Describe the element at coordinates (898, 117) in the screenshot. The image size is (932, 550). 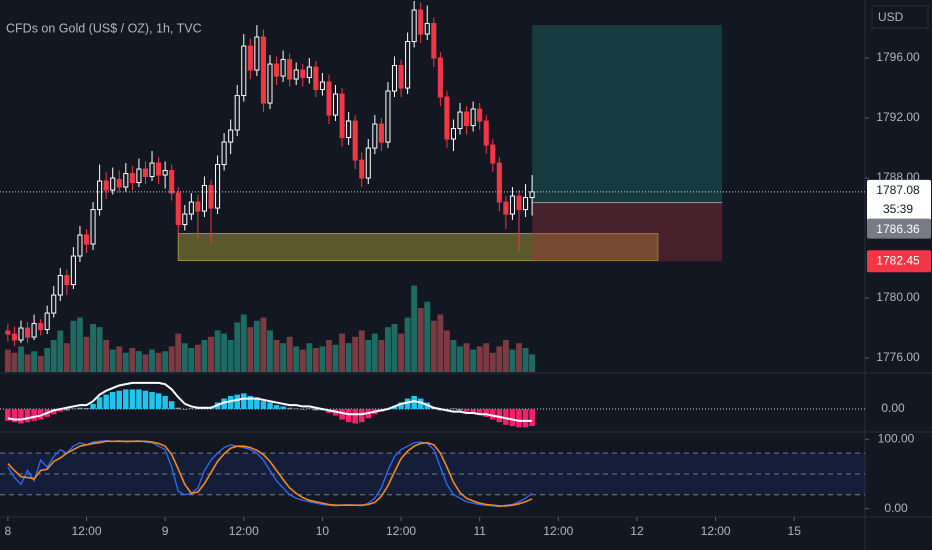
I see `y-tick-label: 1792.00` at that location.